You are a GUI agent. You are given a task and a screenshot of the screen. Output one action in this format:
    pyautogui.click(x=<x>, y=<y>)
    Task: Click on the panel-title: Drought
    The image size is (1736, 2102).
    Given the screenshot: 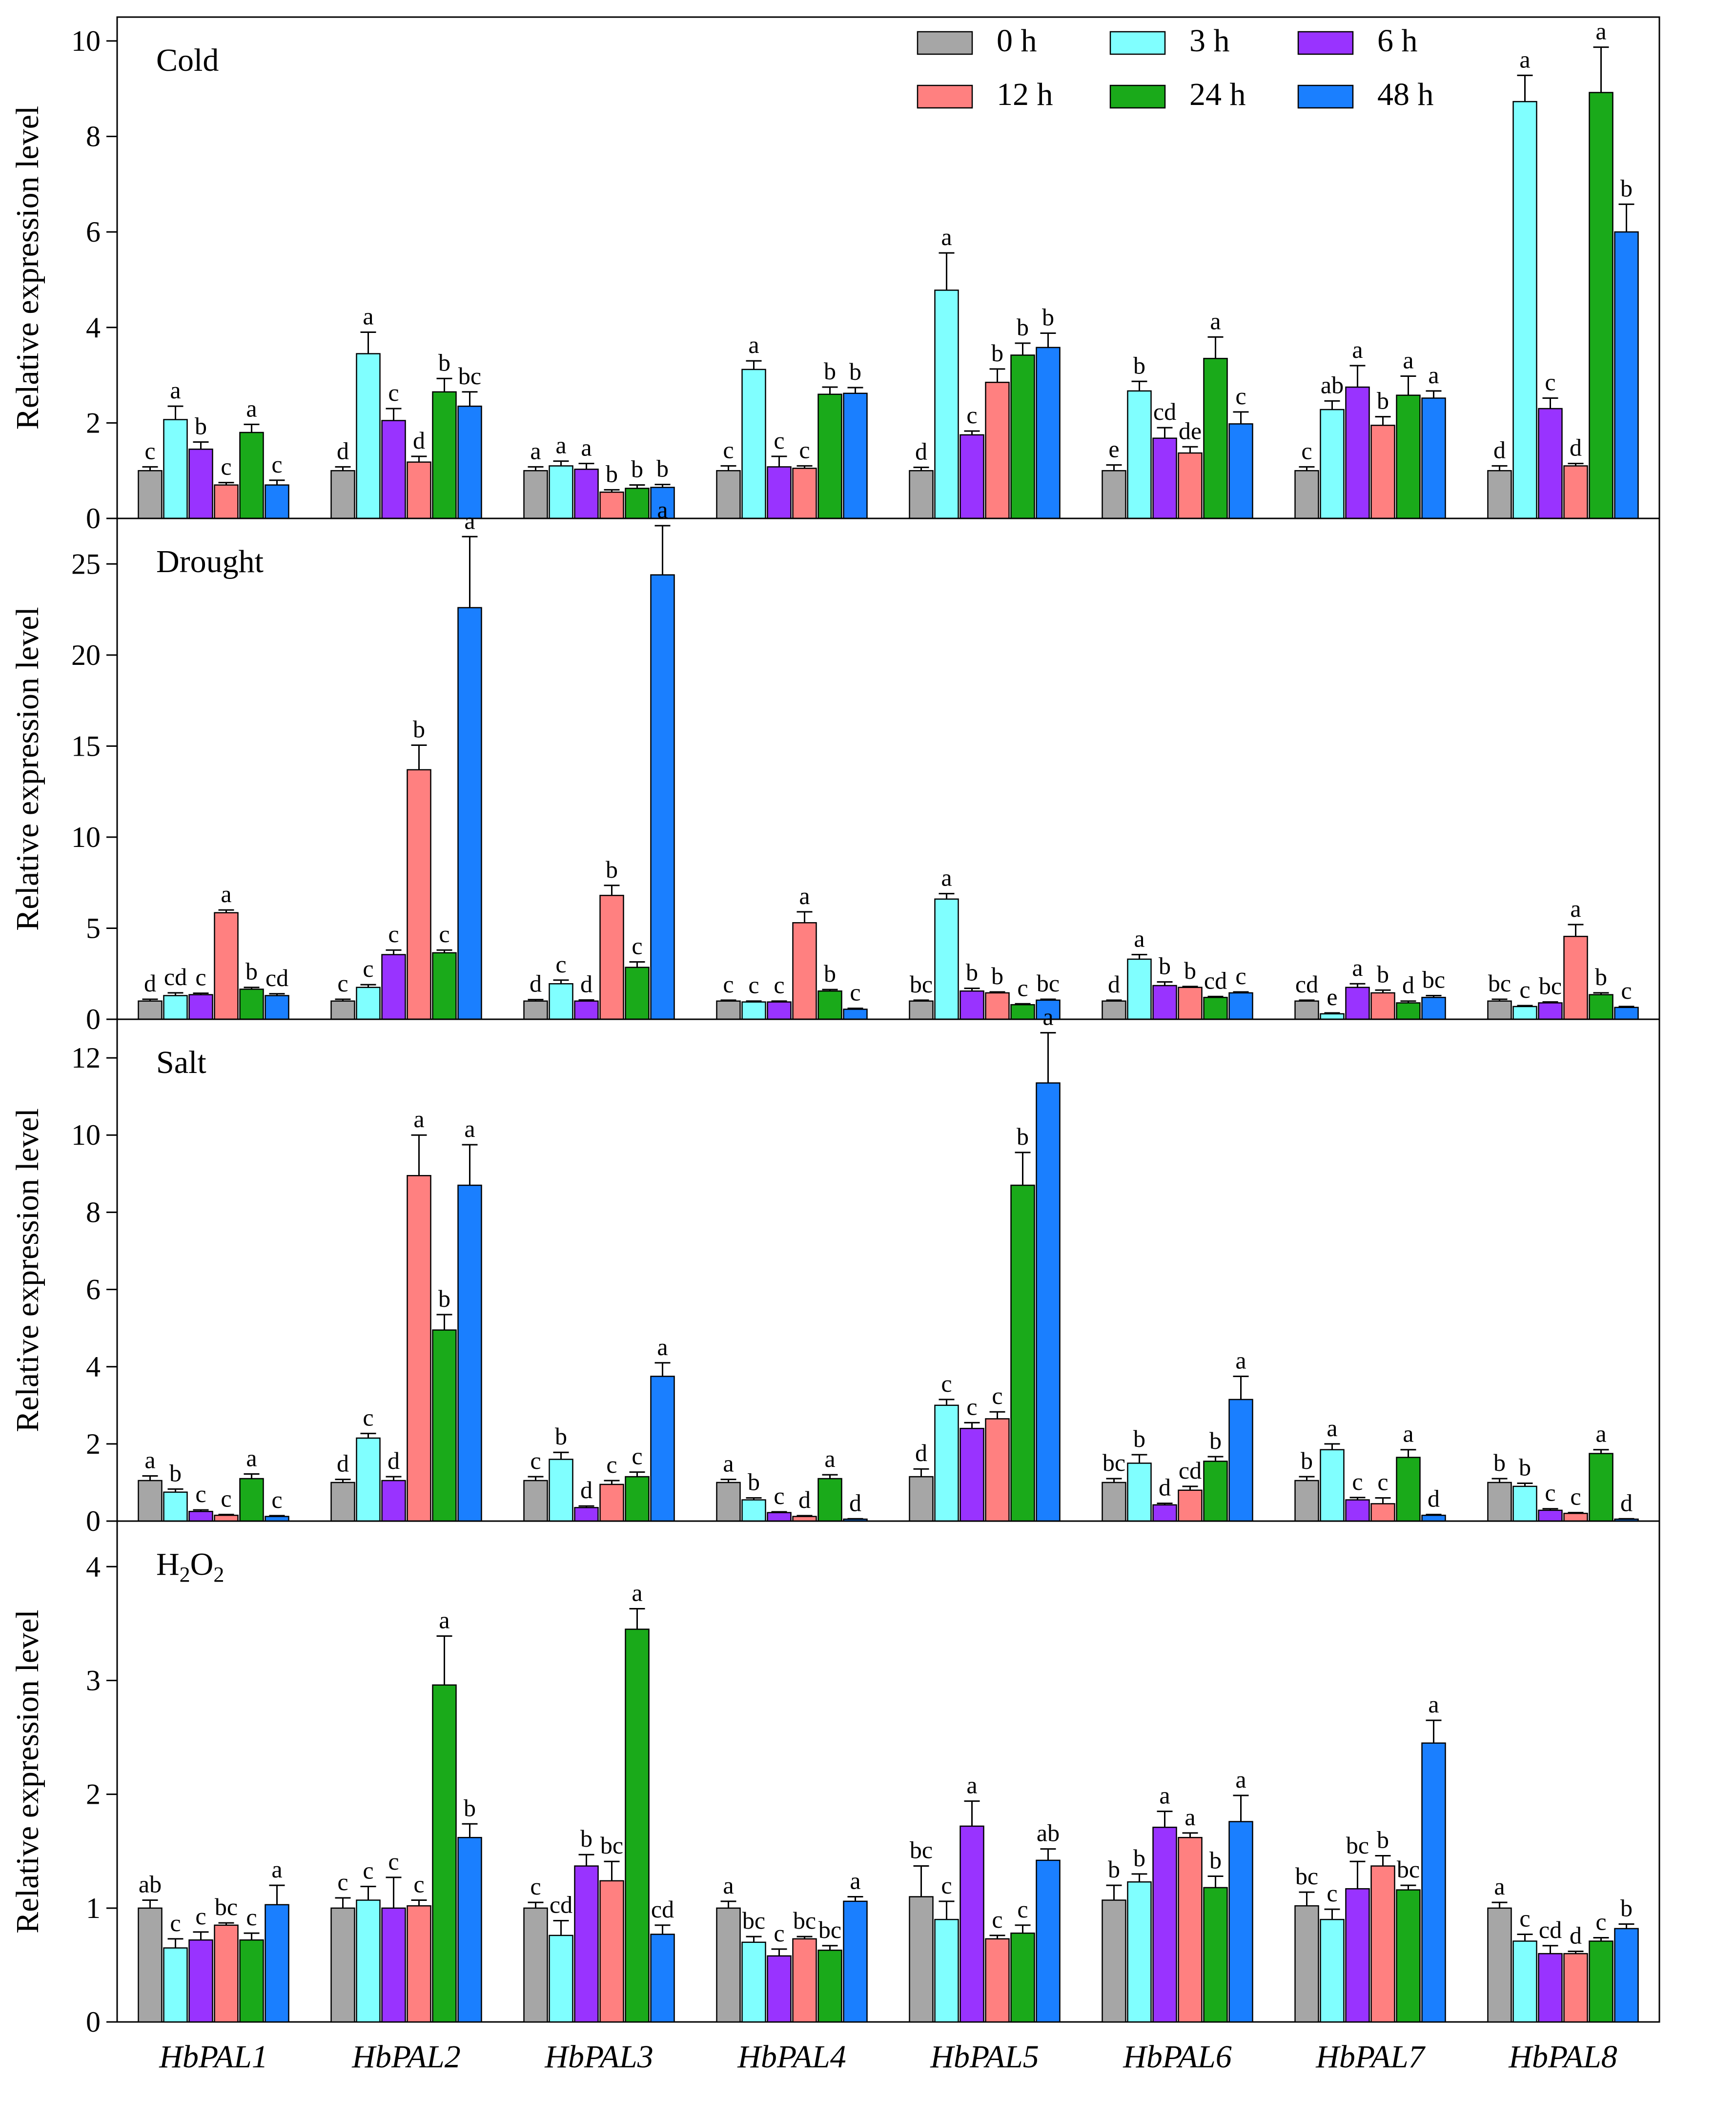 What is the action you would take?
    pyautogui.click(x=210, y=561)
    